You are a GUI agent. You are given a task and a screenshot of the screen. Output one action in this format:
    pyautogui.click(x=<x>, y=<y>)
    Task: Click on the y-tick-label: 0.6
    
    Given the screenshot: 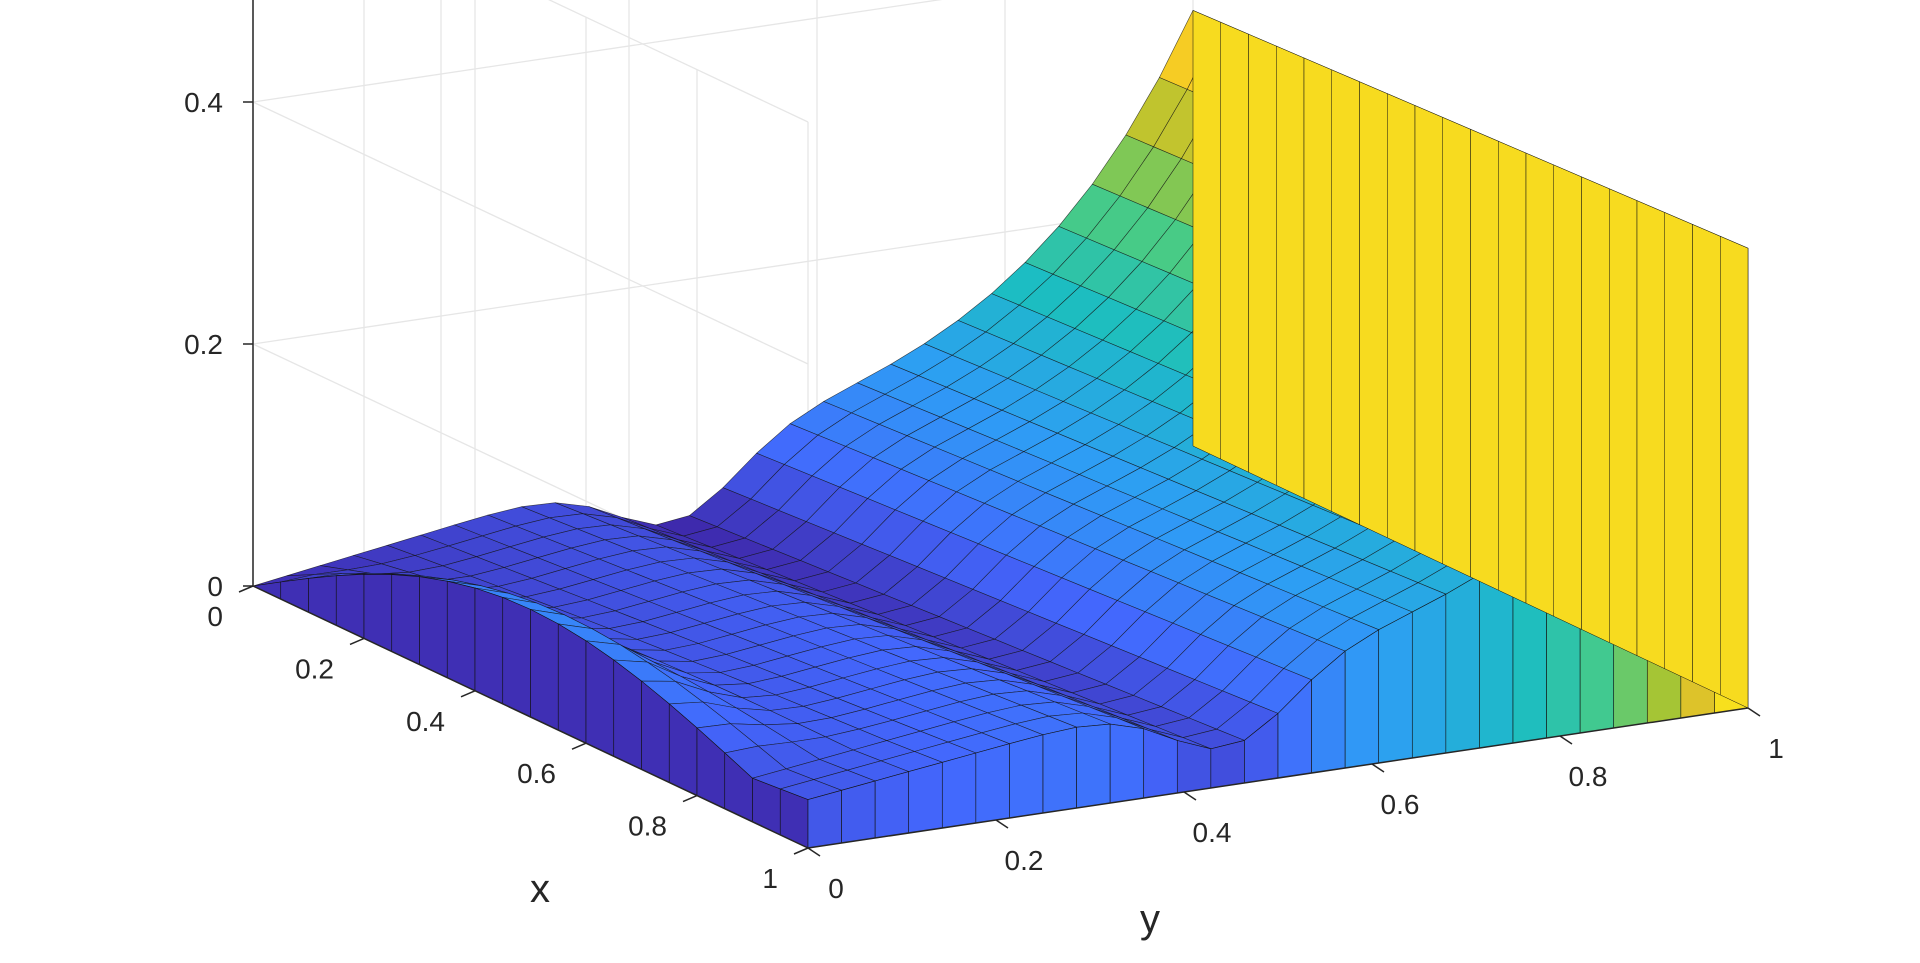 What is the action you would take?
    pyautogui.click(x=1400, y=804)
    